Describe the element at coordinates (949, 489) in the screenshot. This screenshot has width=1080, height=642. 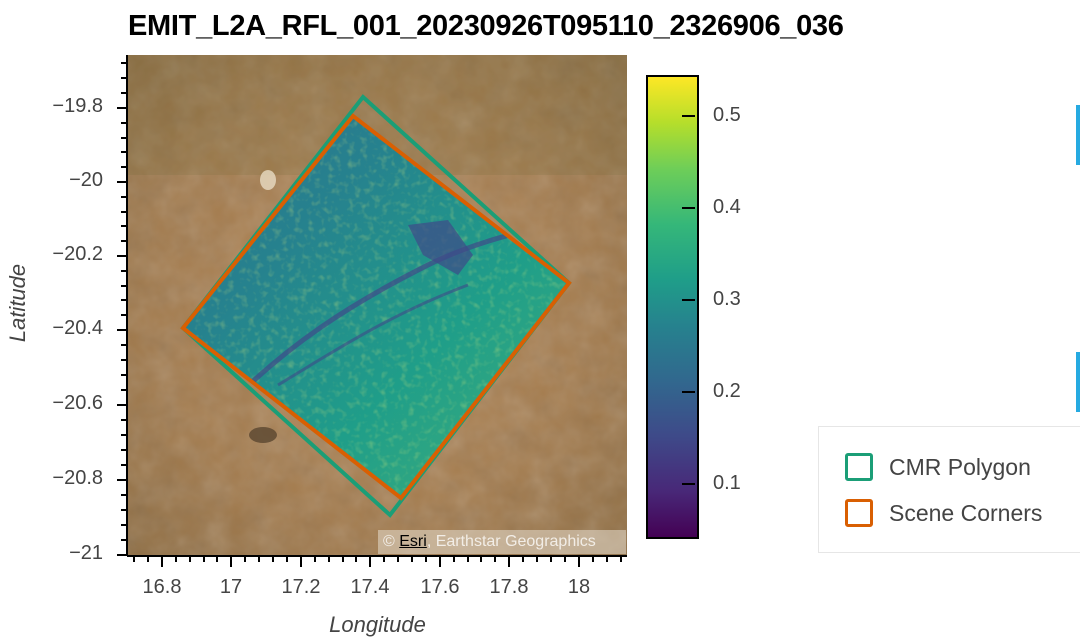
I see `legend: CMR Polygon Scene Corners` at that location.